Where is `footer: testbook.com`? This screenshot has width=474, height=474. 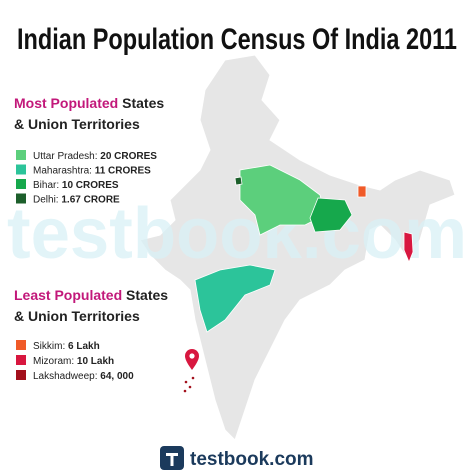
footer: testbook.com is located at coordinates (237, 458).